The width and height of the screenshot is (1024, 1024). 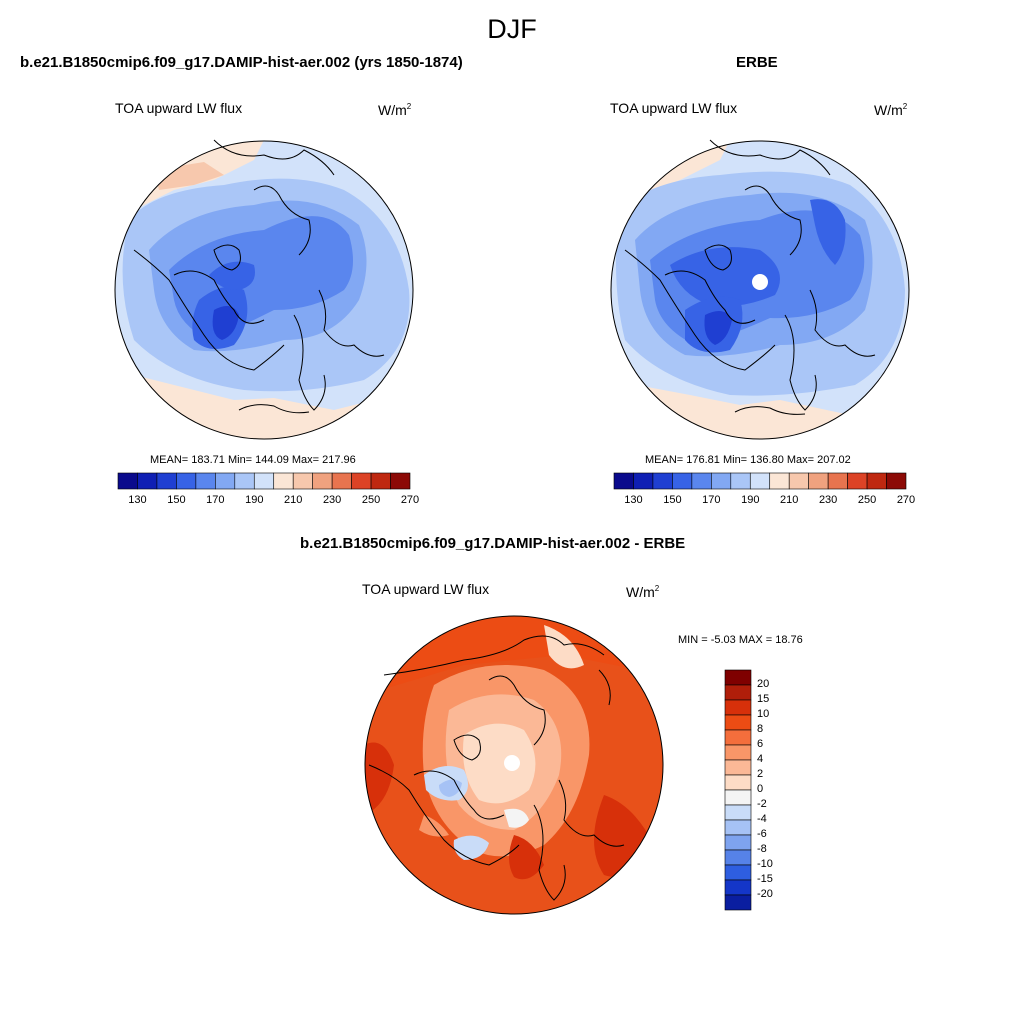 What do you see at coordinates (137, 500) in the screenshot?
I see `colorbar-model-tick-label: 130` at bounding box center [137, 500].